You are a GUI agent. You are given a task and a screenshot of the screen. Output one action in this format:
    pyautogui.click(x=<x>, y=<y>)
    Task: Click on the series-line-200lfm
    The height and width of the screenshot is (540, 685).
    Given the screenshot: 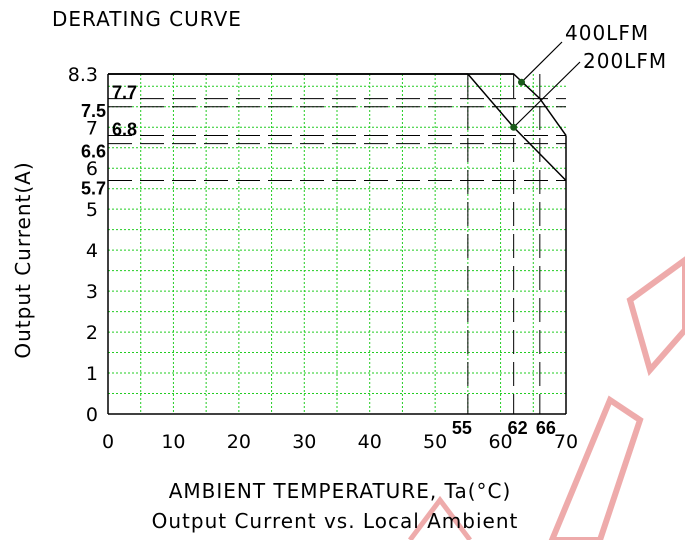 What is the action you would take?
    pyautogui.click(x=337, y=127)
    